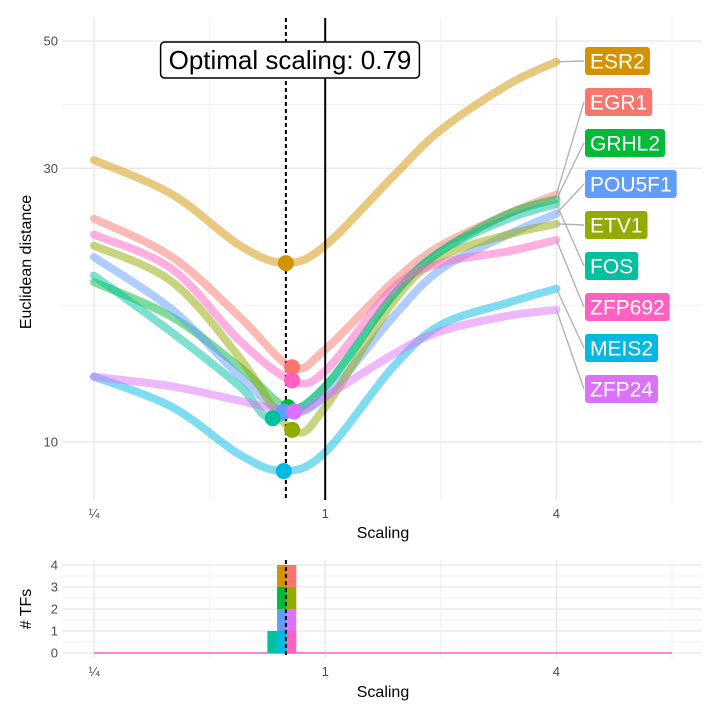  Describe the element at coordinates (285, 263) in the screenshot. I see `min-point-esr2` at that location.